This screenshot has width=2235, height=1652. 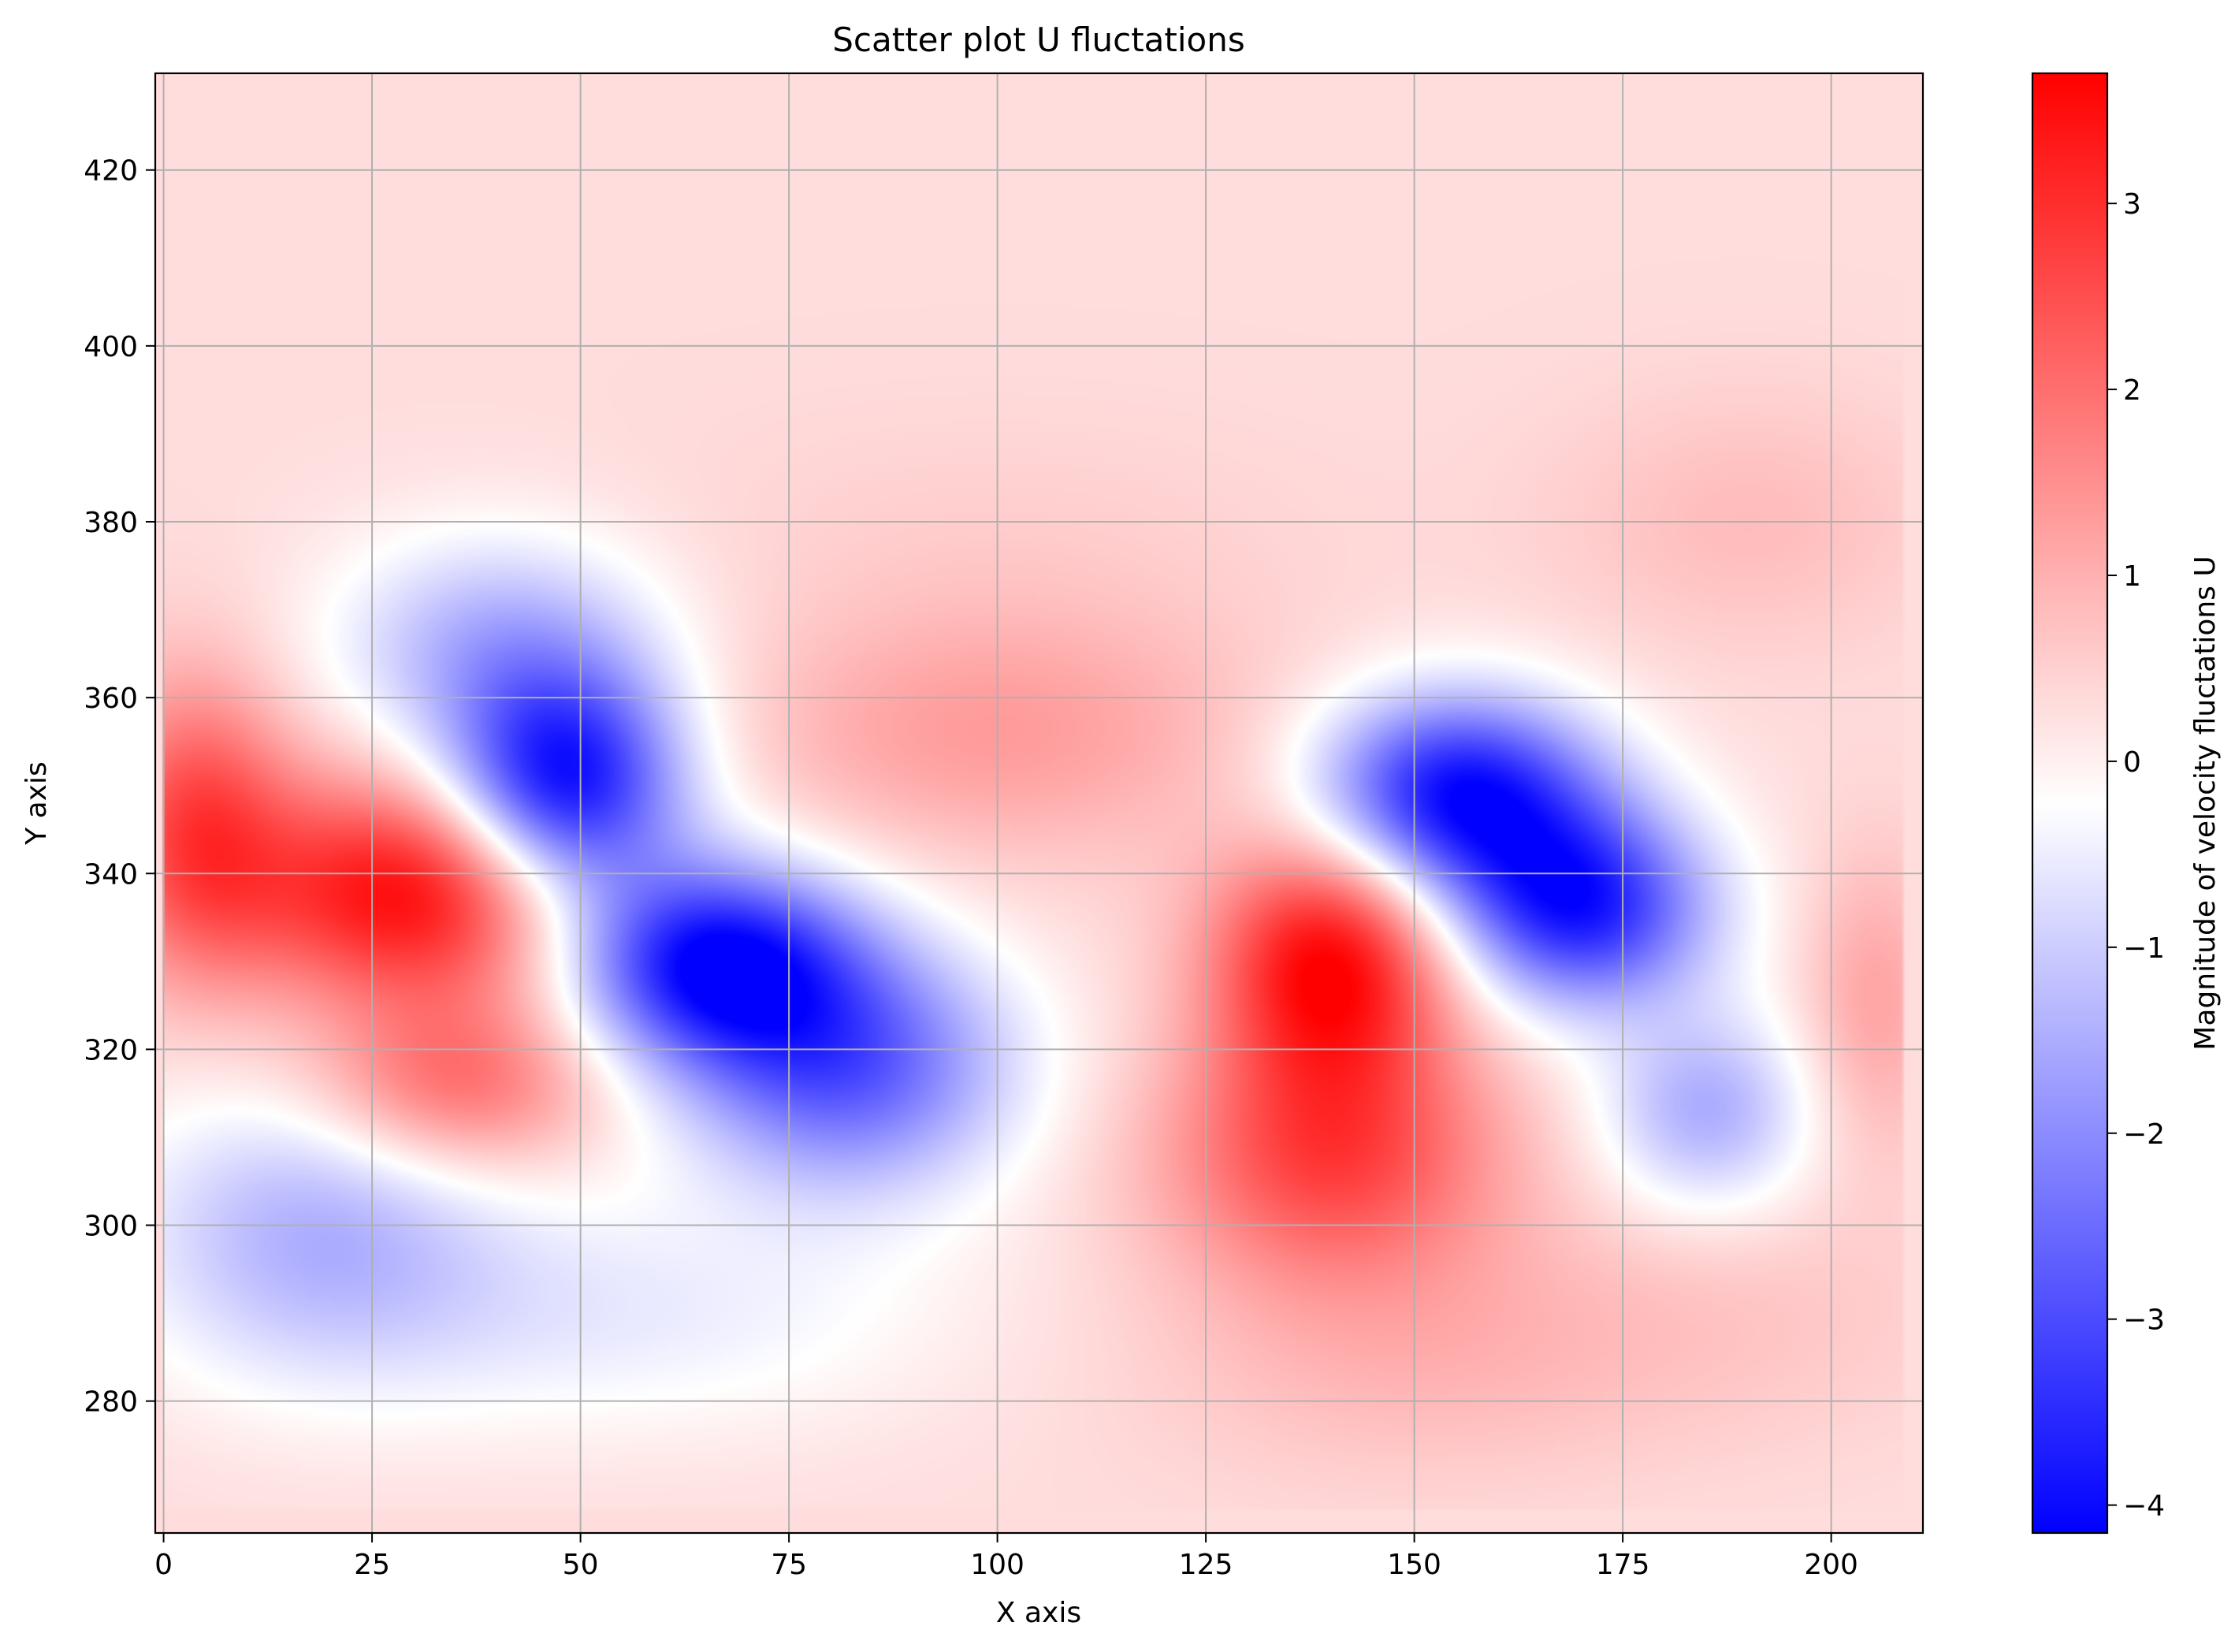 I want to click on y-tick-label: 400, so click(x=111, y=347).